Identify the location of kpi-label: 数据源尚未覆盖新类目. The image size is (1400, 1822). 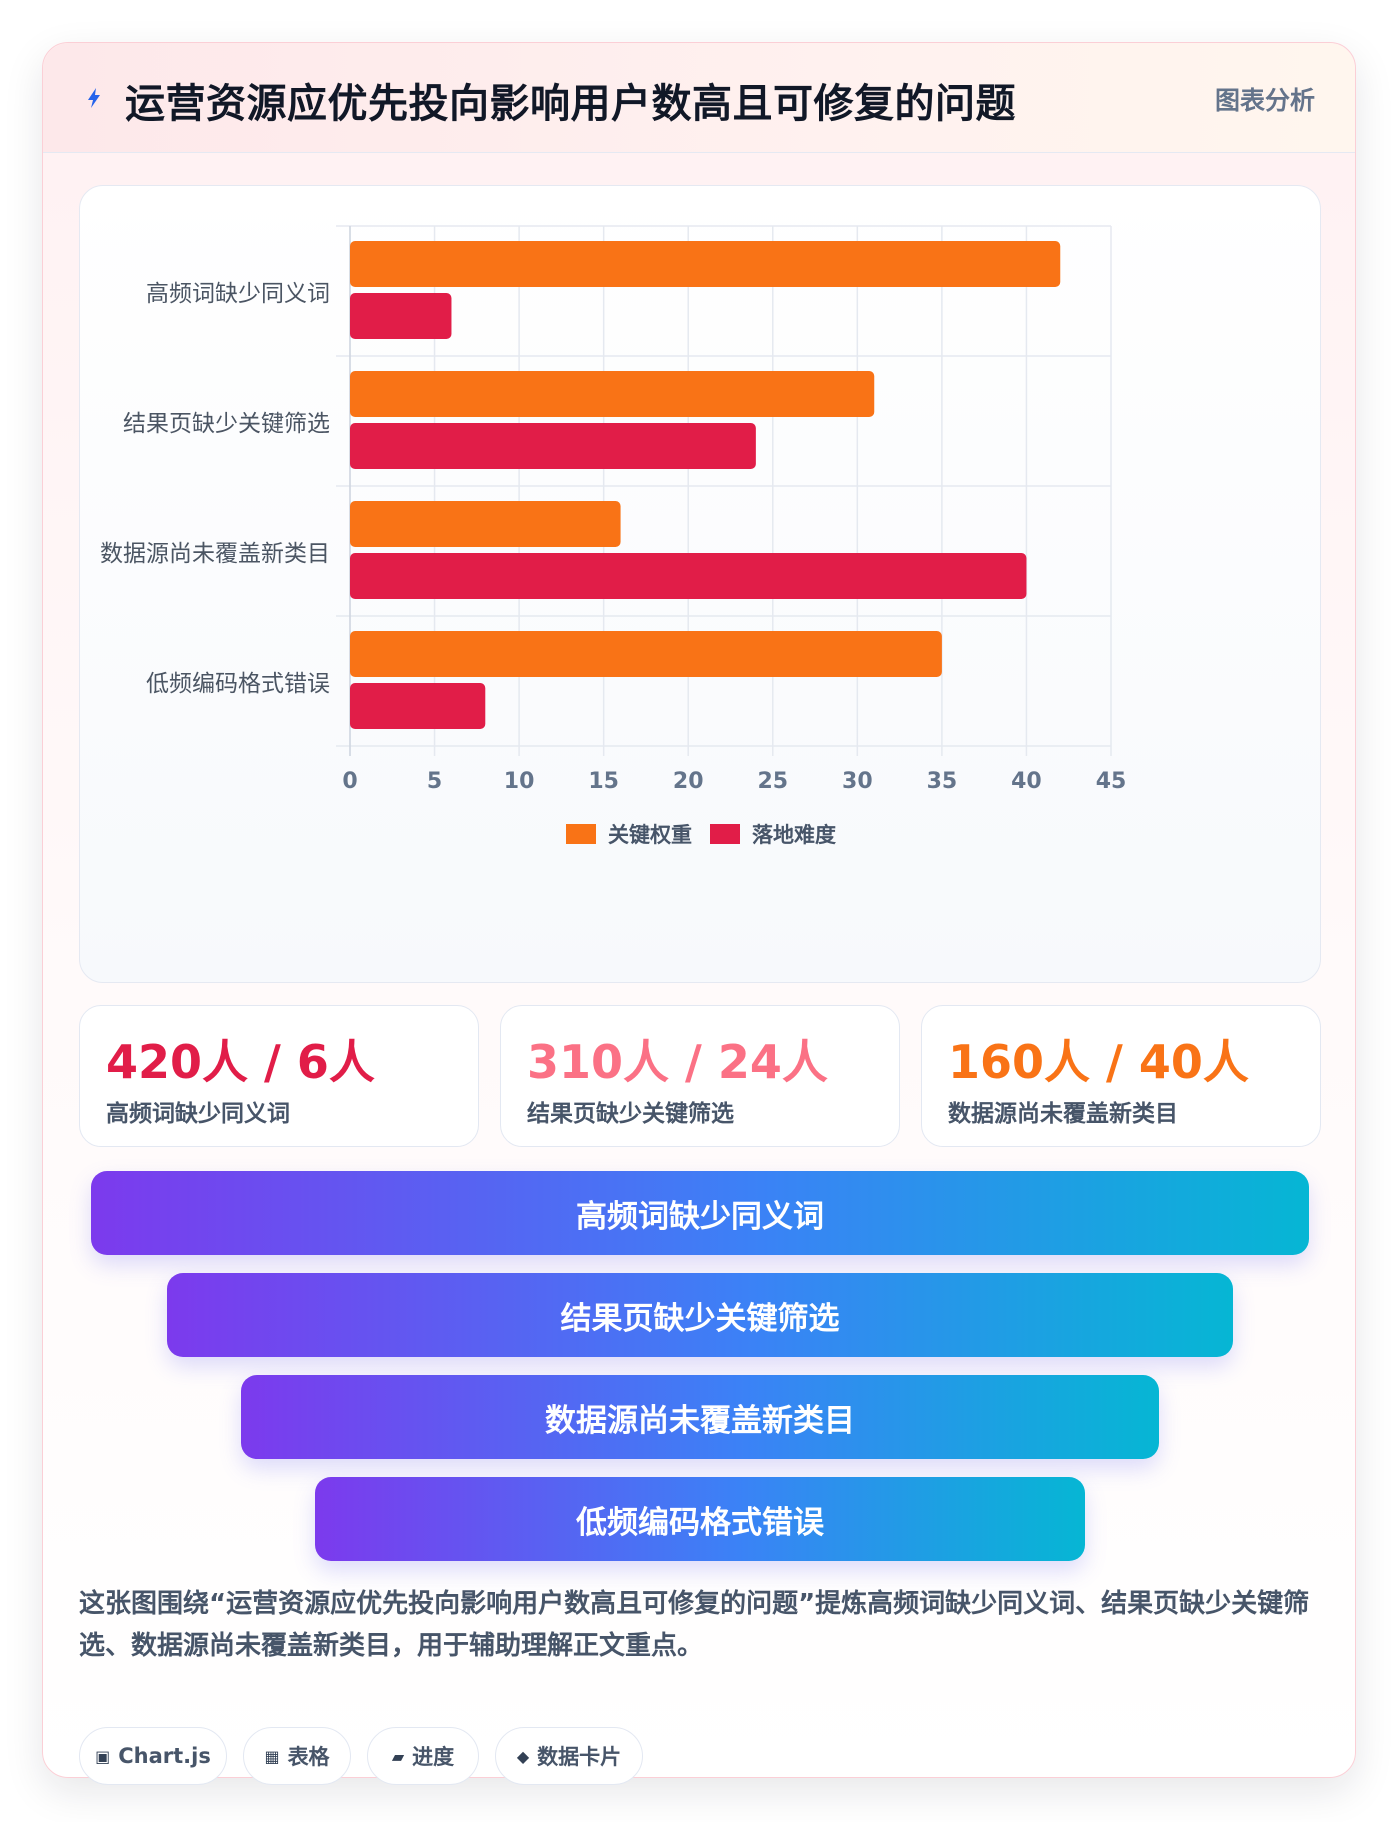
(1063, 1114).